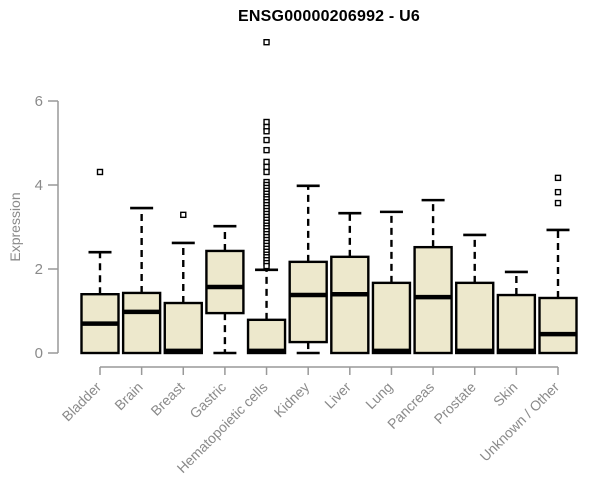  Describe the element at coordinates (39, 269) in the screenshot. I see `y-axis-tick-label: 2` at that location.